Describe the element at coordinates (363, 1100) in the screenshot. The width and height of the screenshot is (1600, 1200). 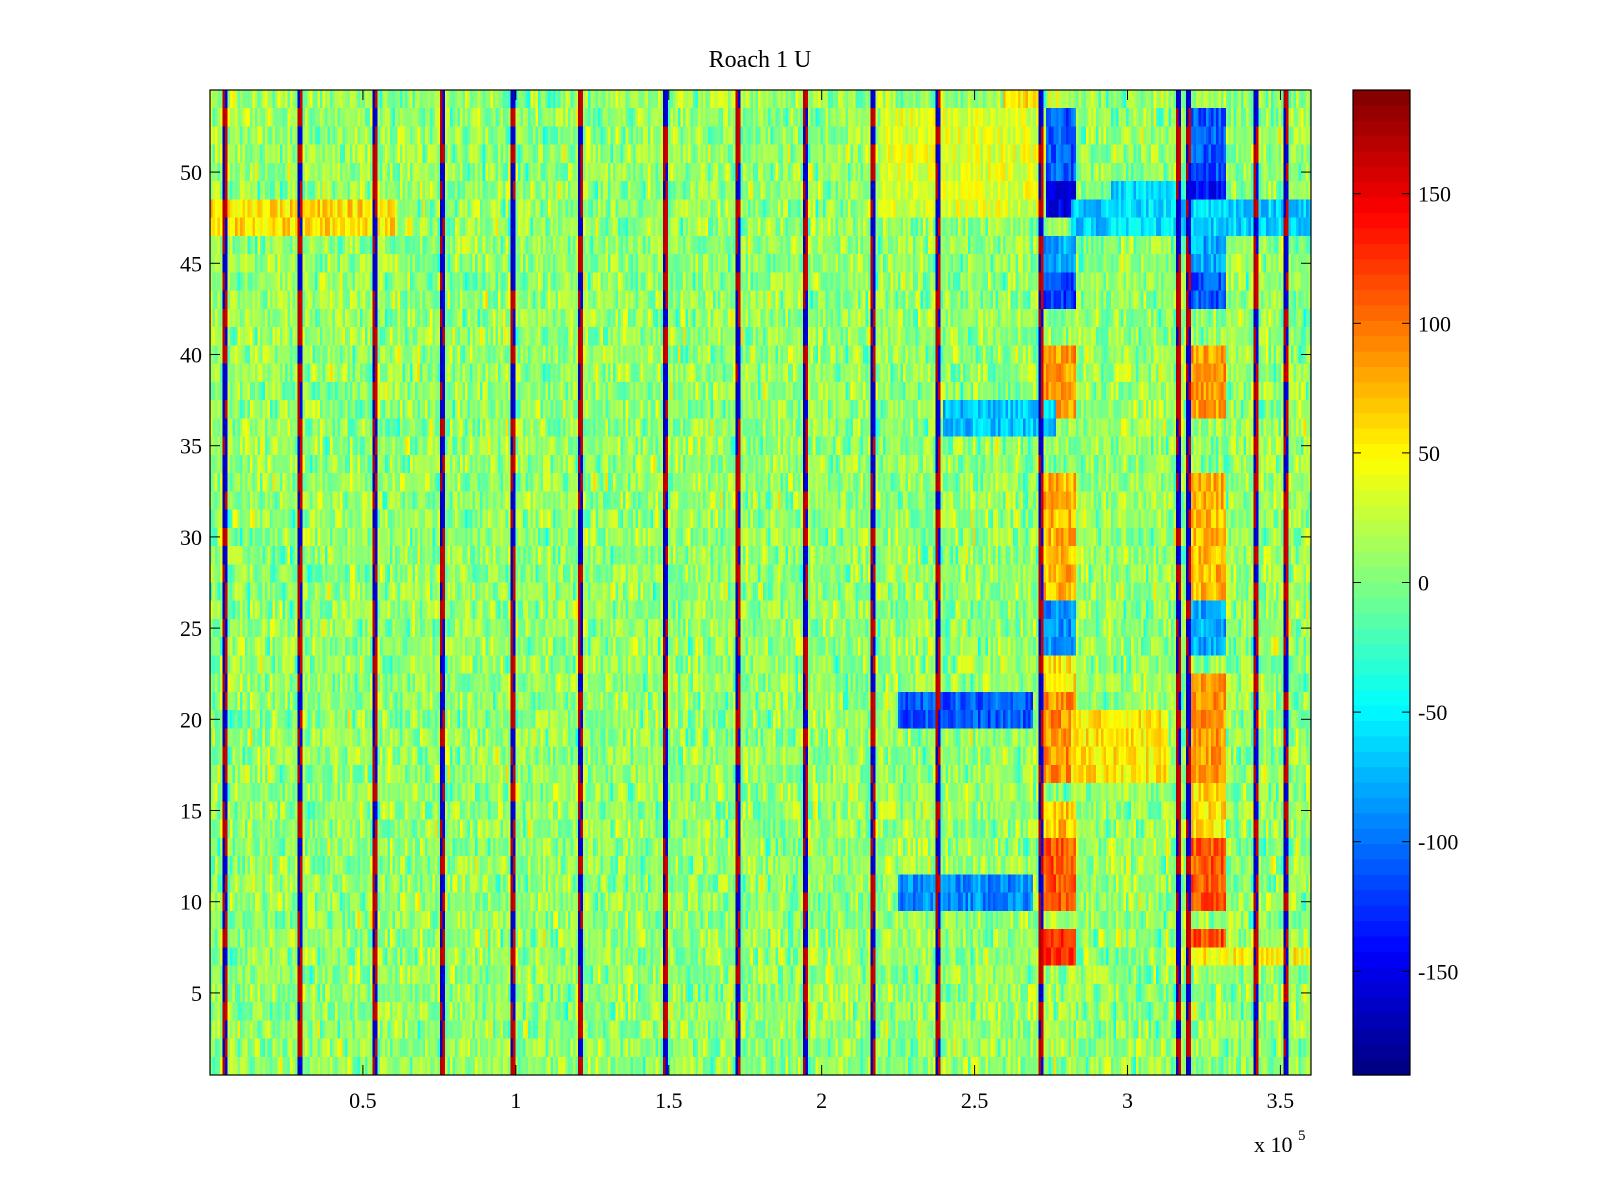
I see `x-tick-label: 0.5` at that location.